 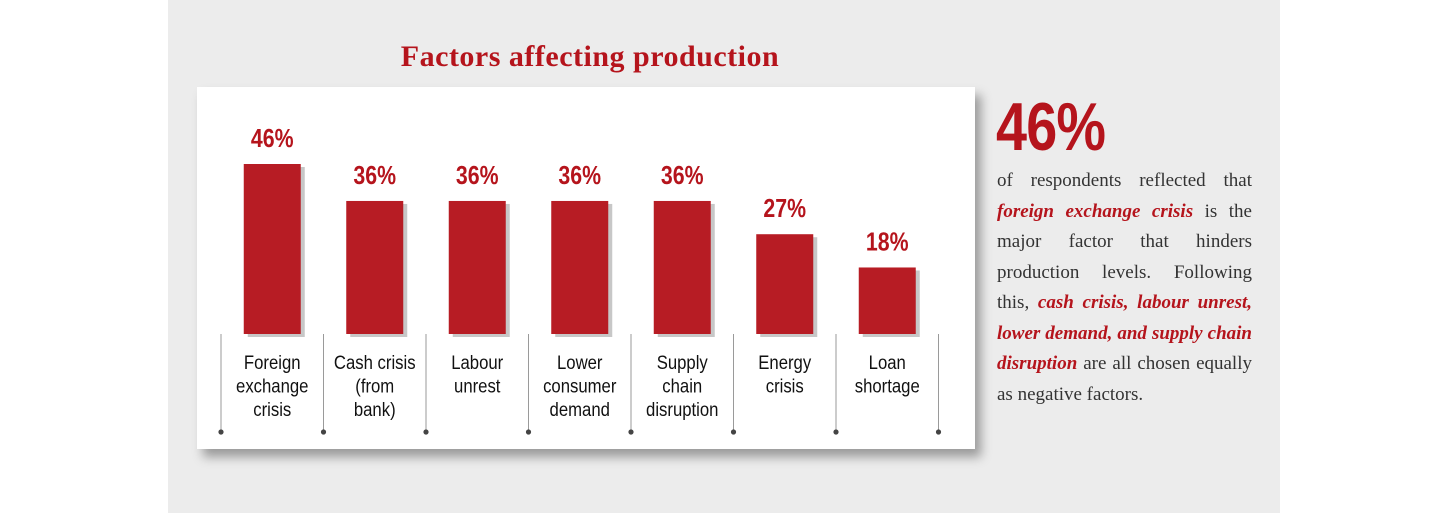 I want to click on category-label: unrest, so click(x=477, y=386).